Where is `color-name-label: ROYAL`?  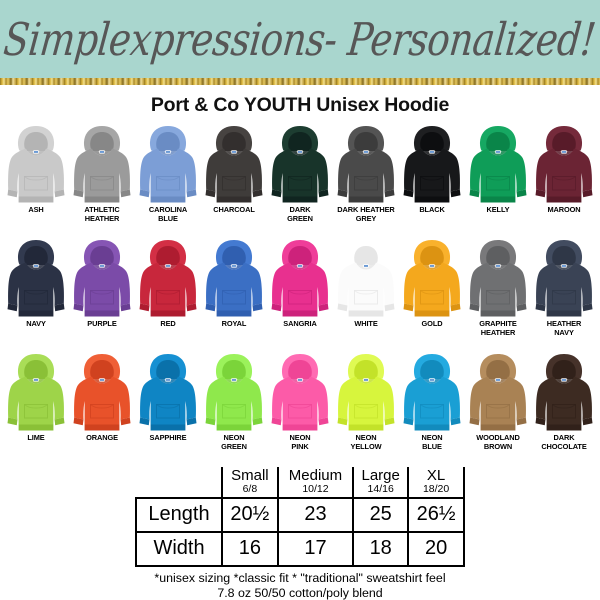 color-name-label: ROYAL is located at coordinates (234, 323).